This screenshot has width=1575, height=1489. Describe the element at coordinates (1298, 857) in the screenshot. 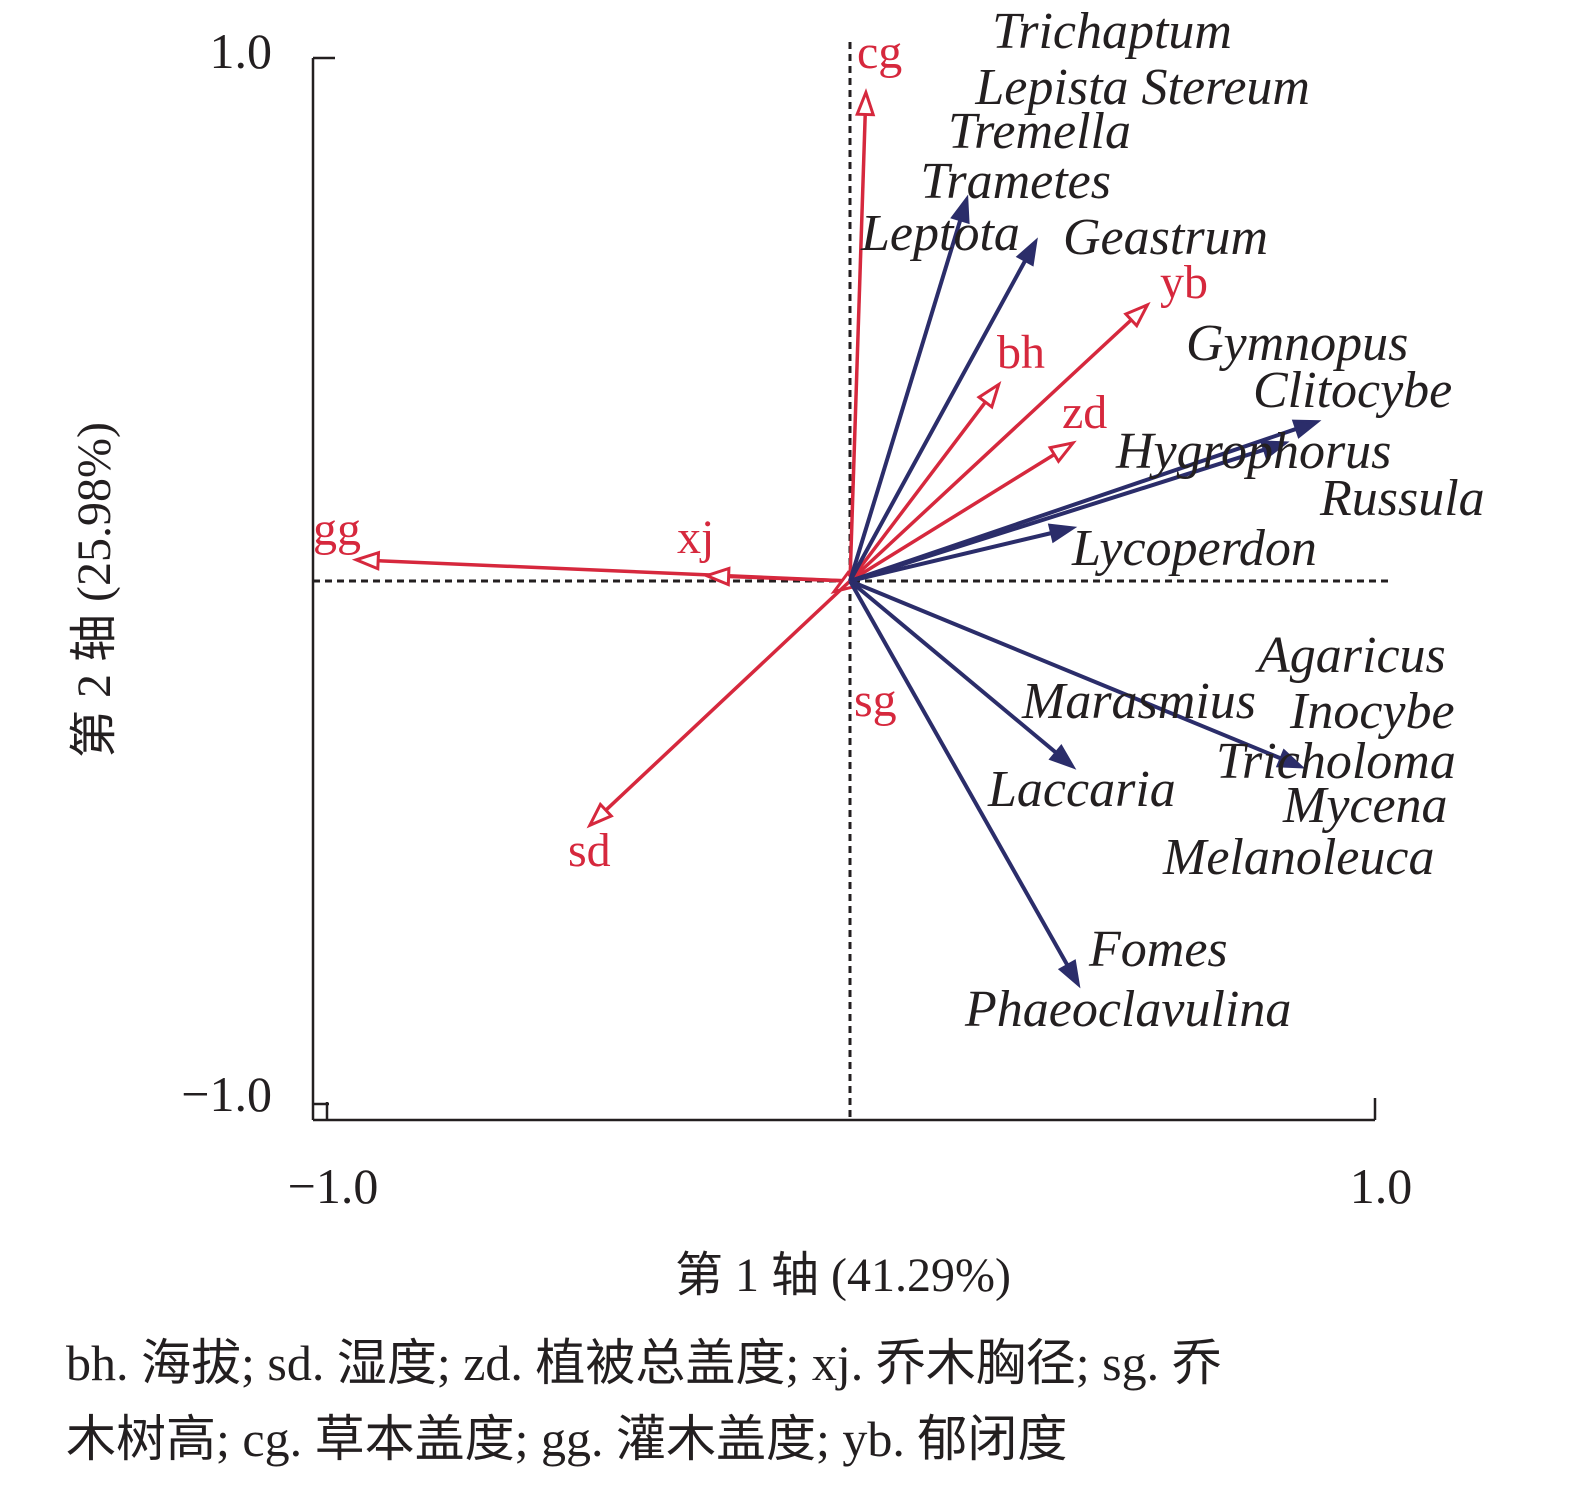

I see `species-label: Melanoleuca` at that location.